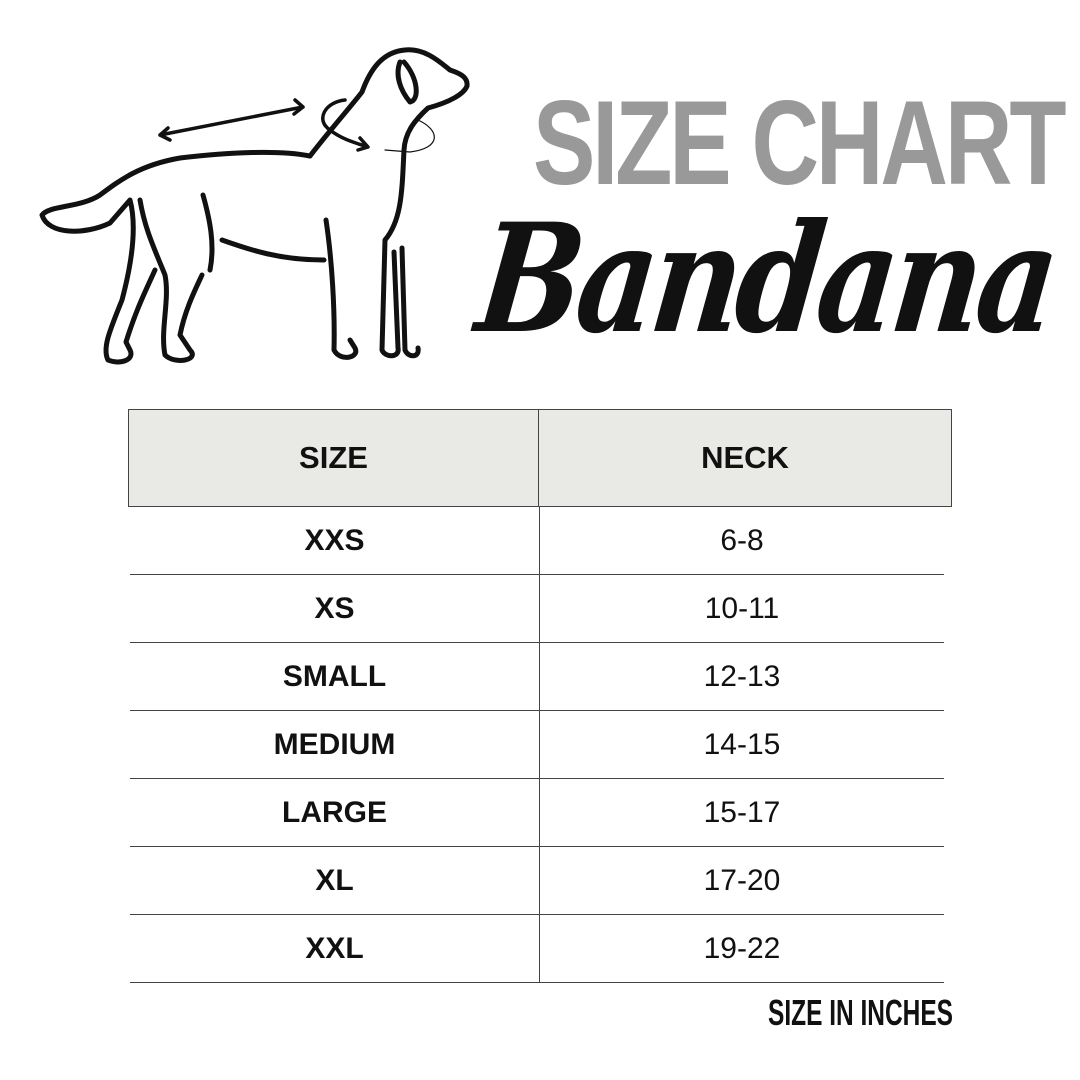 Image resolution: width=1080 pixels, height=1080 pixels. Describe the element at coordinates (335, 744) in the screenshot. I see `size-cell: MEDIUM` at that location.